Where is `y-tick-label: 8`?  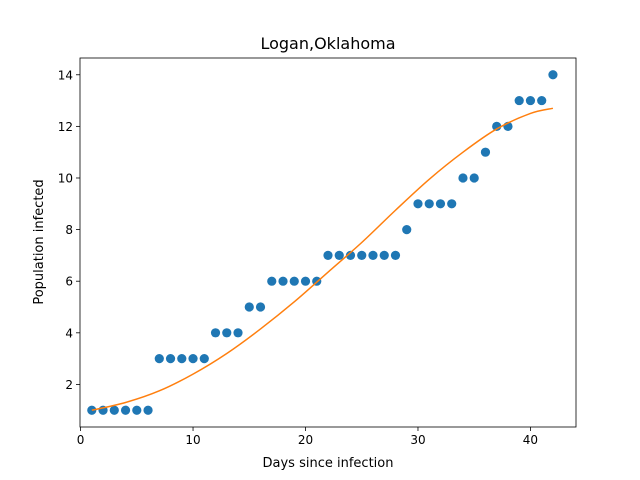 y-tick-label: 8 is located at coordinates (69, 230).